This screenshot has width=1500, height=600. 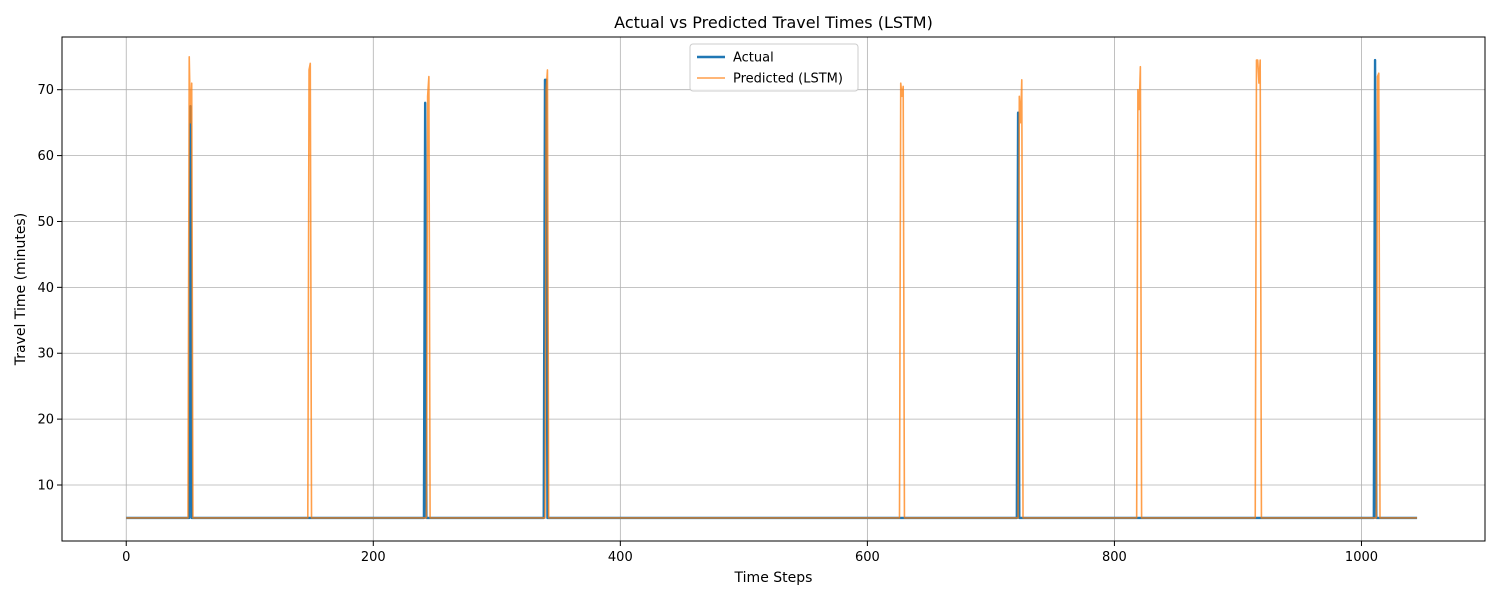 I want to click on x-tick-label: 600, so click(x=867, y=557).